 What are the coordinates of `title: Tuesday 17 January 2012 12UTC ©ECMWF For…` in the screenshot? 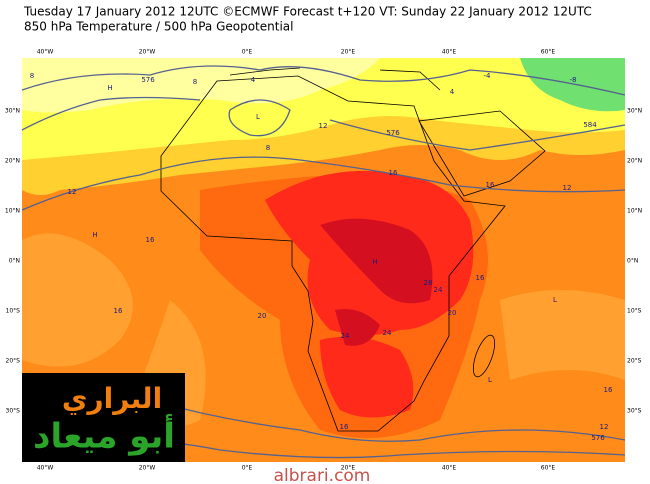 It's located at (307, 12).